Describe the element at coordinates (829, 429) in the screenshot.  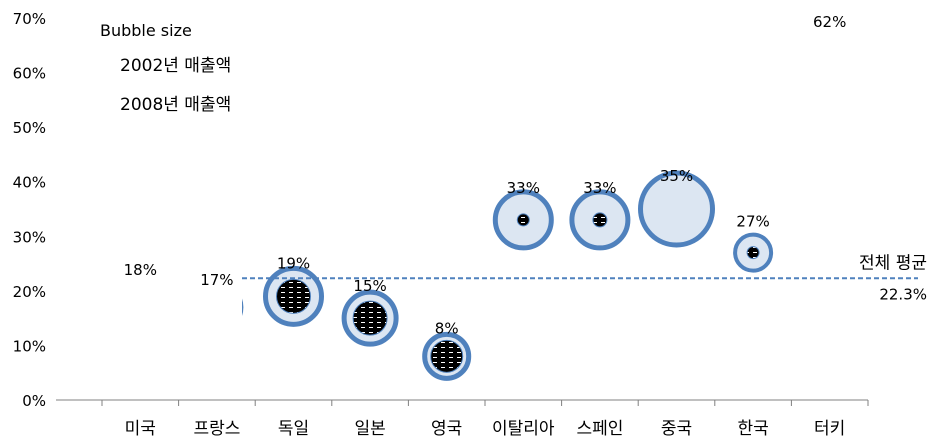
I see `x-tick-label: 터키` at that location.